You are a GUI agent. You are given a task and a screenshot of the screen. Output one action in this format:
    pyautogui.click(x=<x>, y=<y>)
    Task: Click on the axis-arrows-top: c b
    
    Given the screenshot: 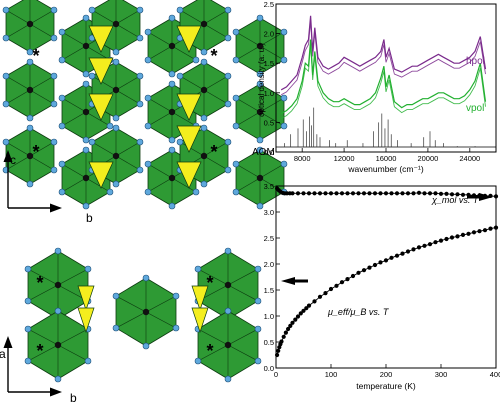 What is the action you would take?
    pyautogui.click(x=48, y=187)
    